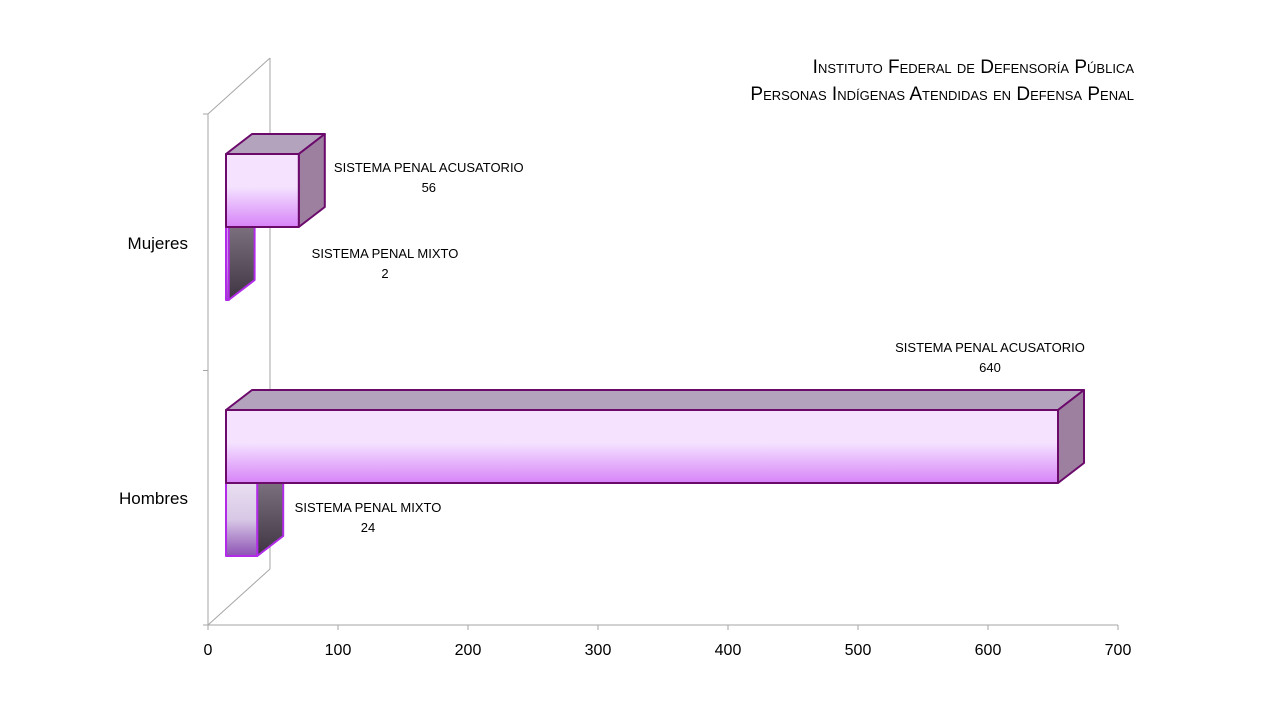 The image size is (1280, 720). Describe the element at coordinates (429, 187) in the screenshot. I see `data-label-acusatorio-mujeres-value: 56` at that location.